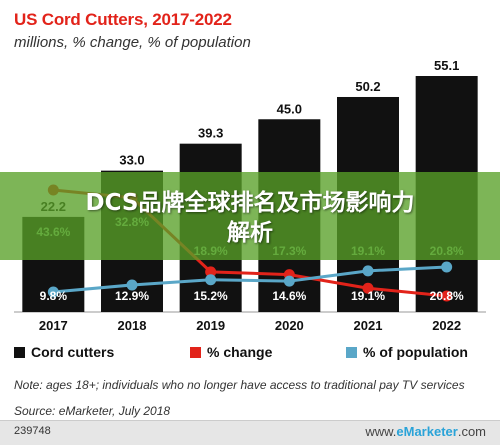 The width and height of the screenshot is (500, 445). Describe the element at coordinates (250, 203) in the screenshot. I see `watermark-line-1: DCS品牌全球排名及市场影响力` at that location.